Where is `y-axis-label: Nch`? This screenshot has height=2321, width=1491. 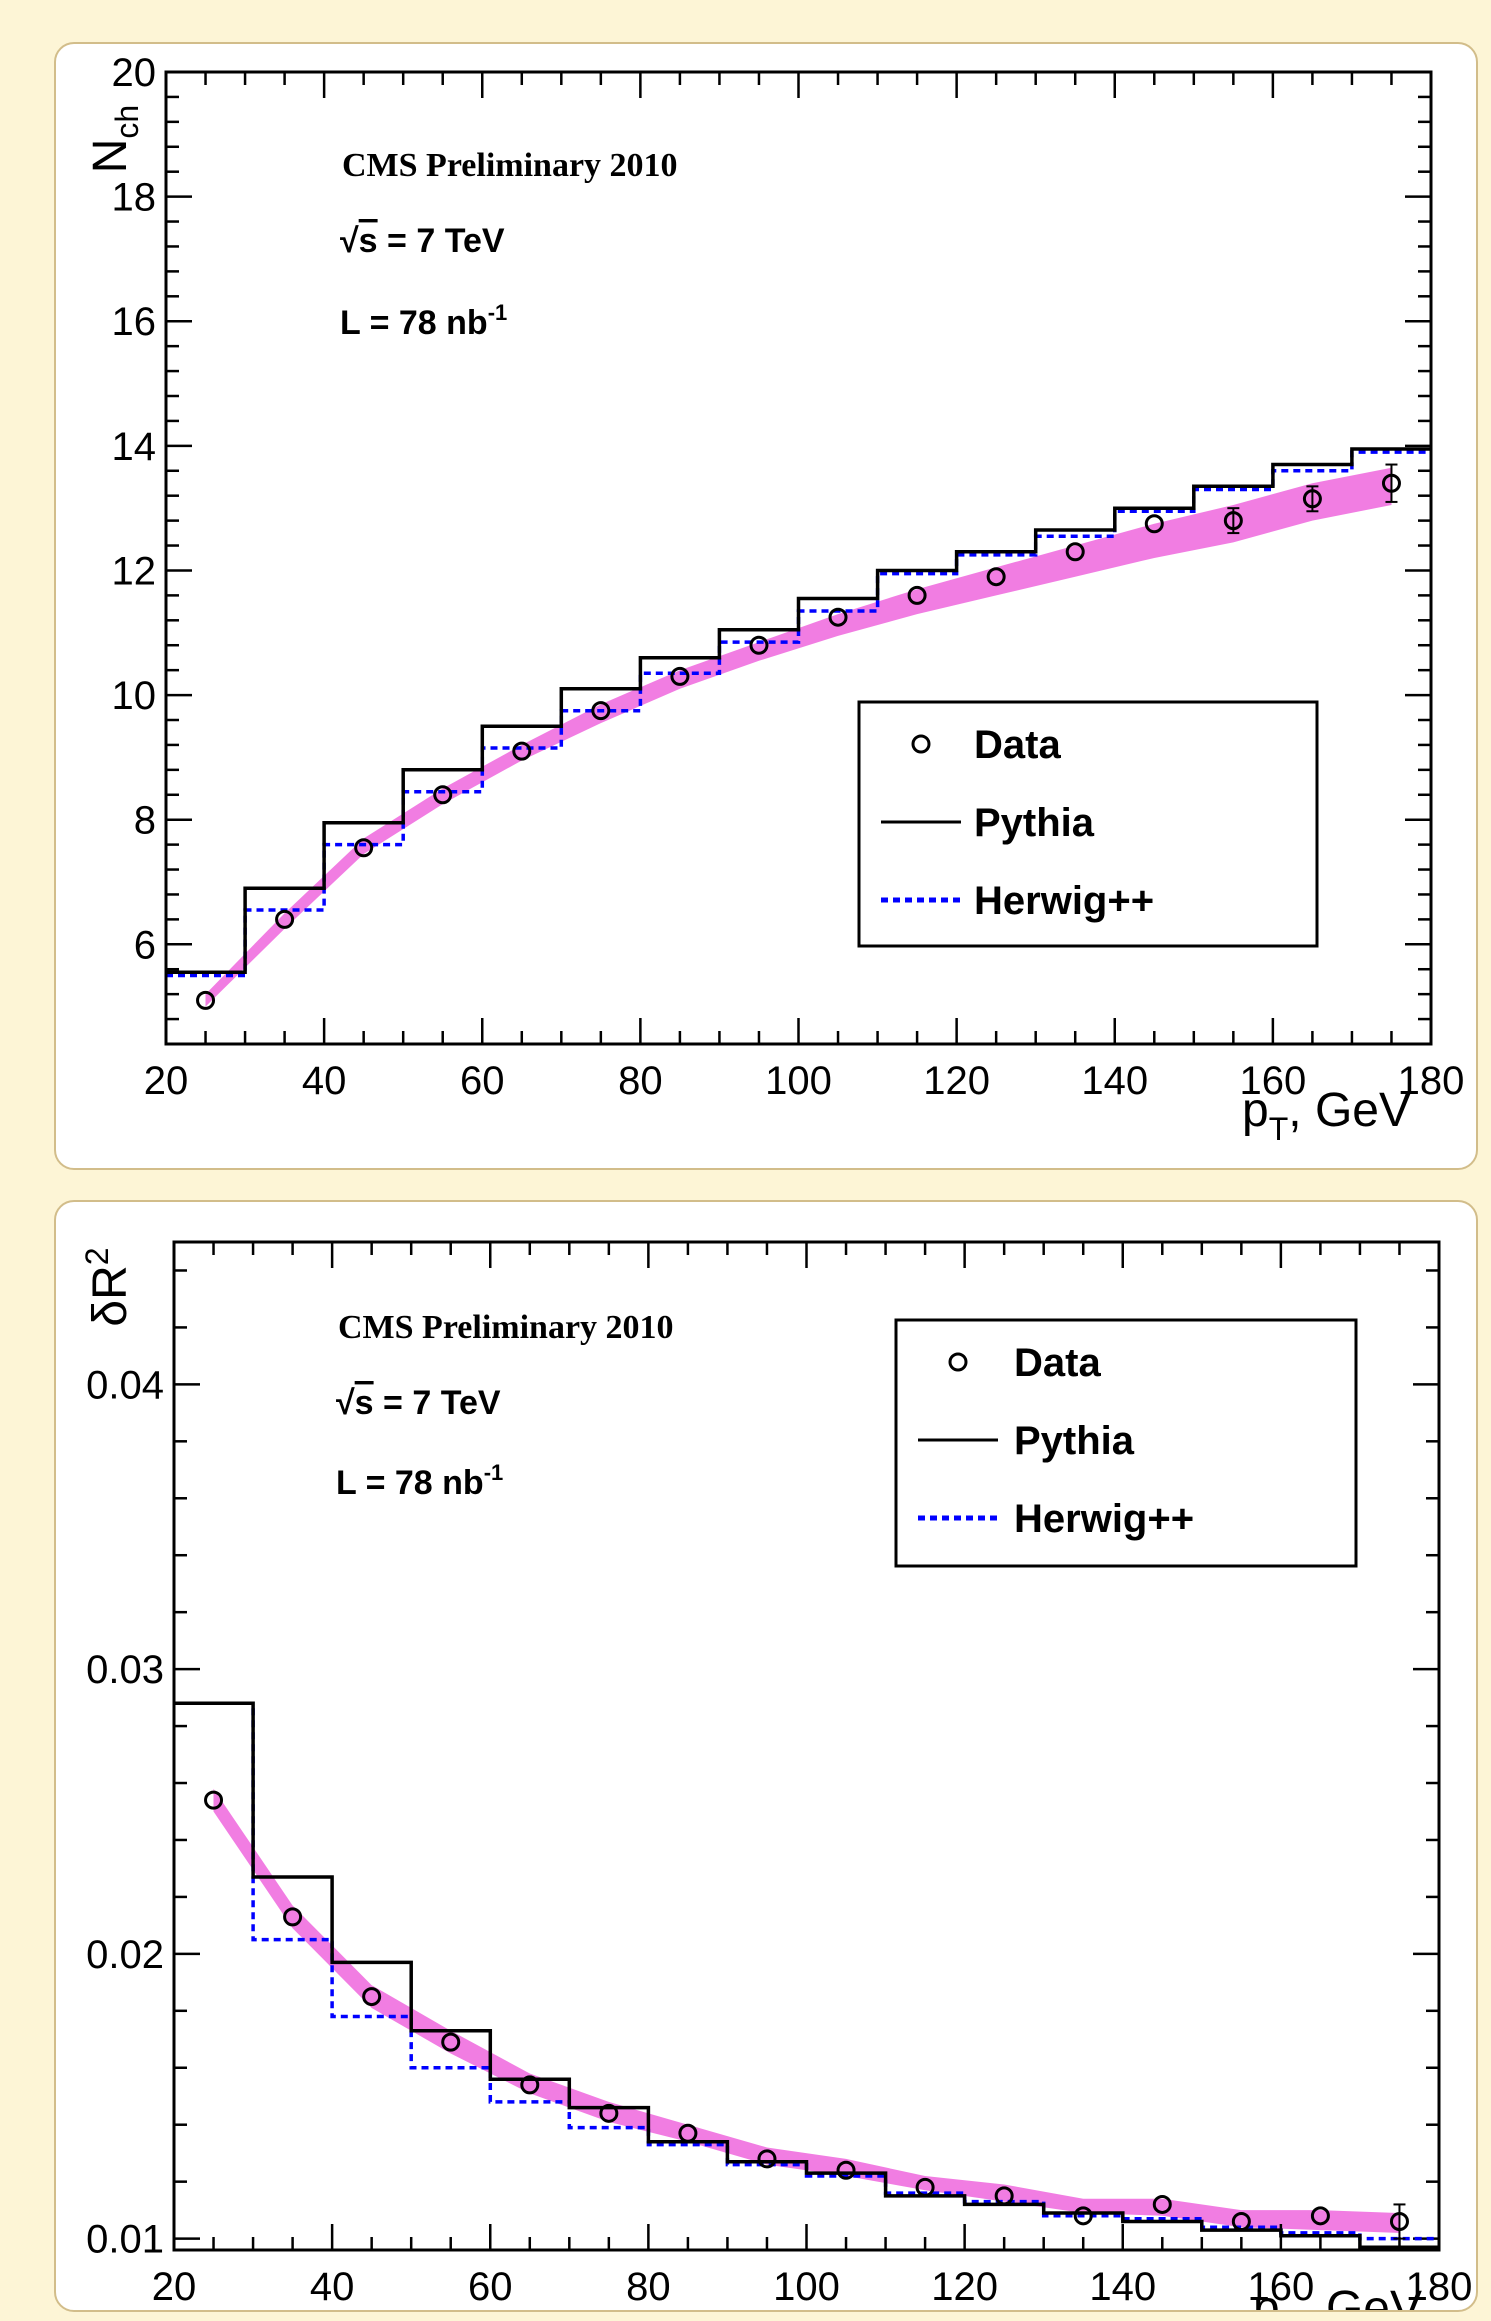 y-axis-label: Nch is located at coordinates (114, 139).